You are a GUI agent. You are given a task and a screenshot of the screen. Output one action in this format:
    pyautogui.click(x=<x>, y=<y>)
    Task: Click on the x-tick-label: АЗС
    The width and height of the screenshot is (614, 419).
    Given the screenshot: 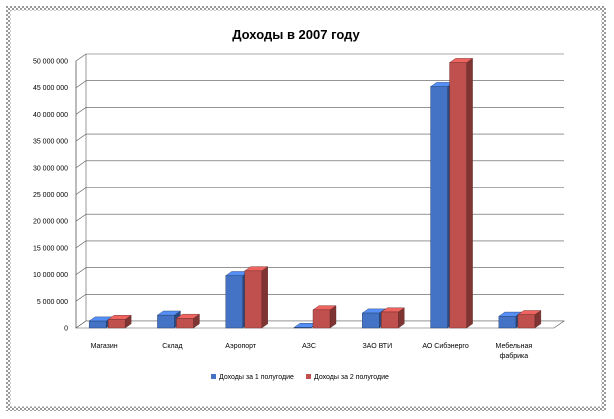 What is the action you would take?
    pyautogui.click(x=309, y=346)
    